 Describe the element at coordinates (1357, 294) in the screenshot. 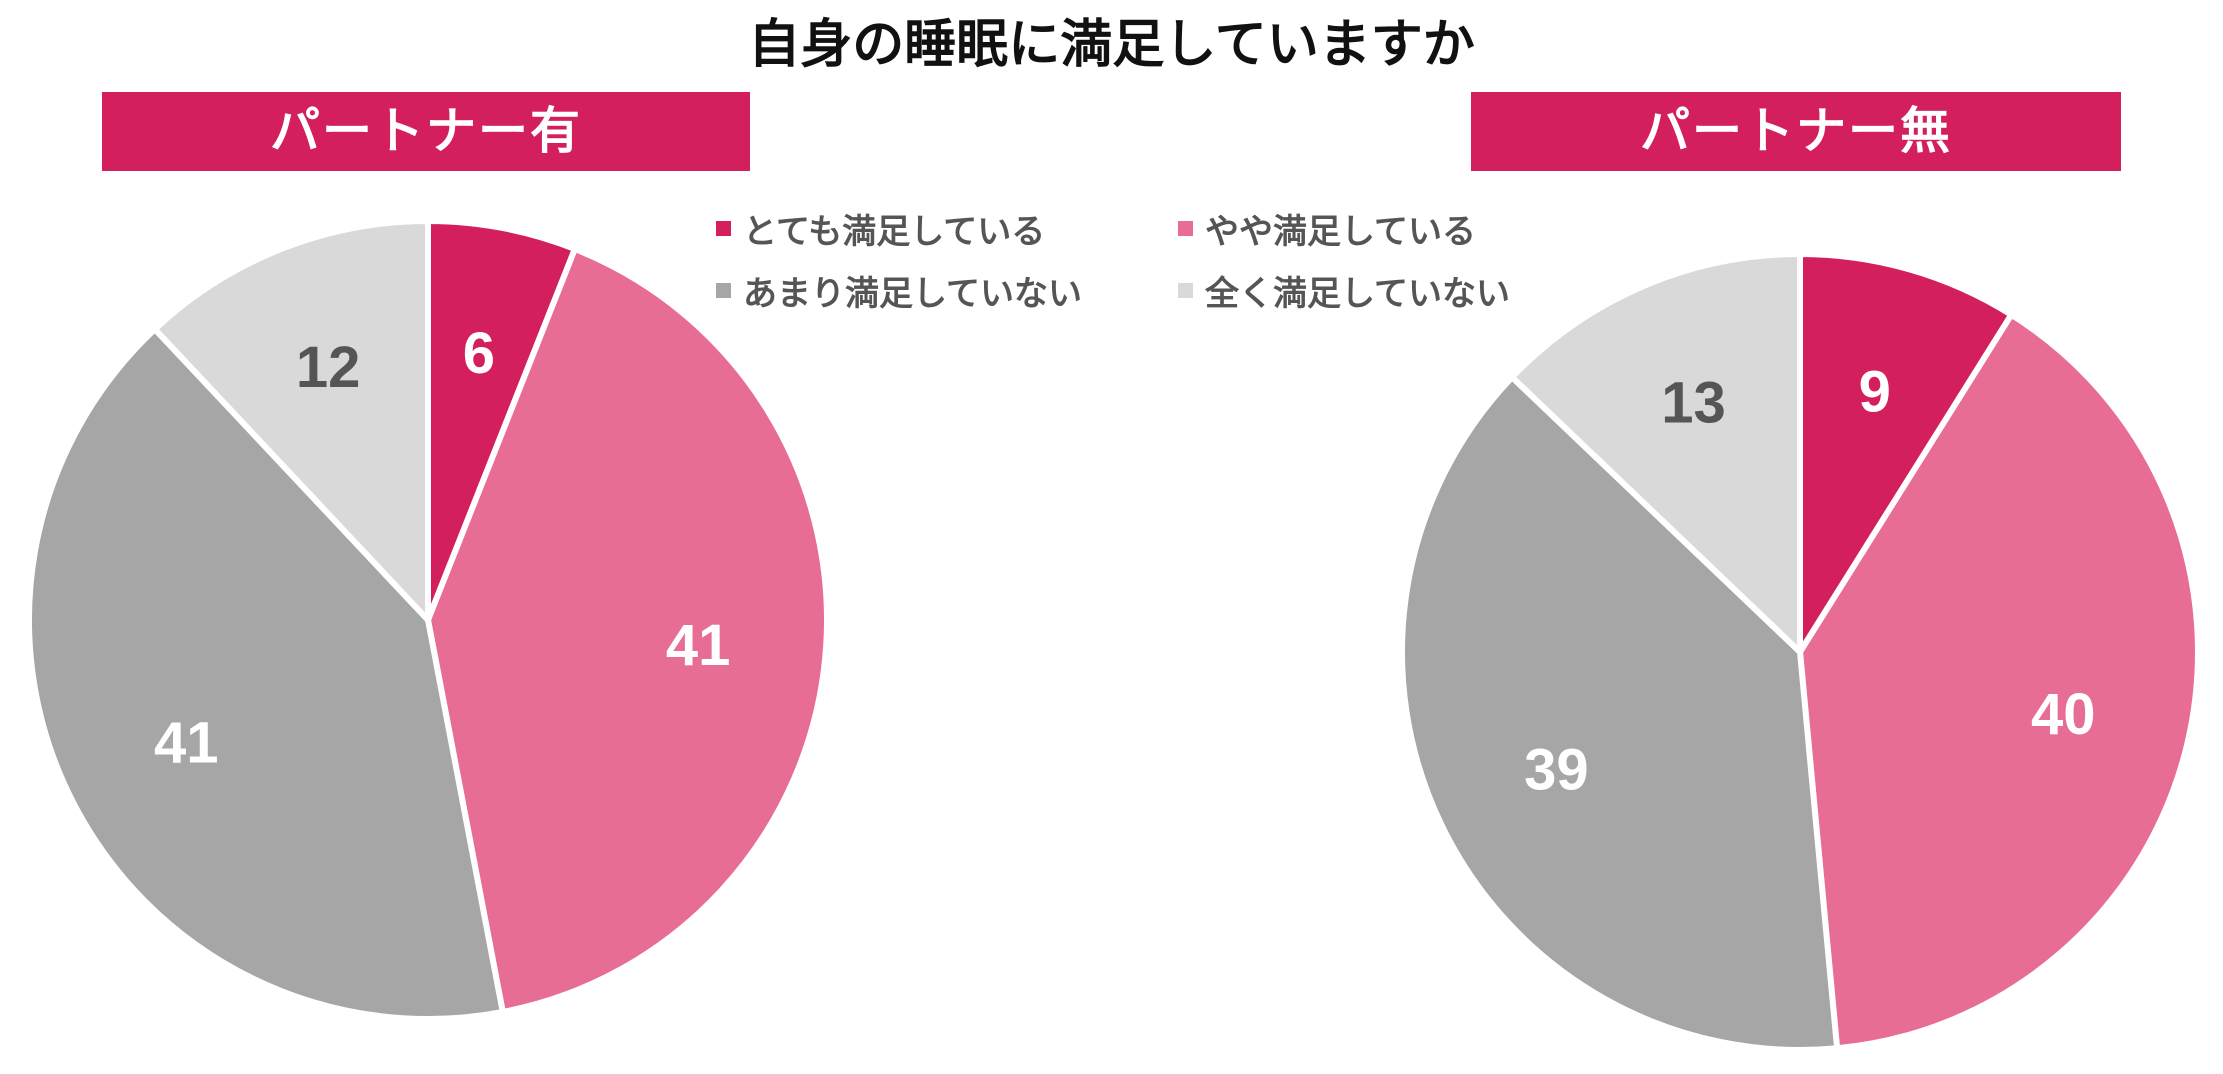

I see `legend-label: 全く満足していない` at that location.